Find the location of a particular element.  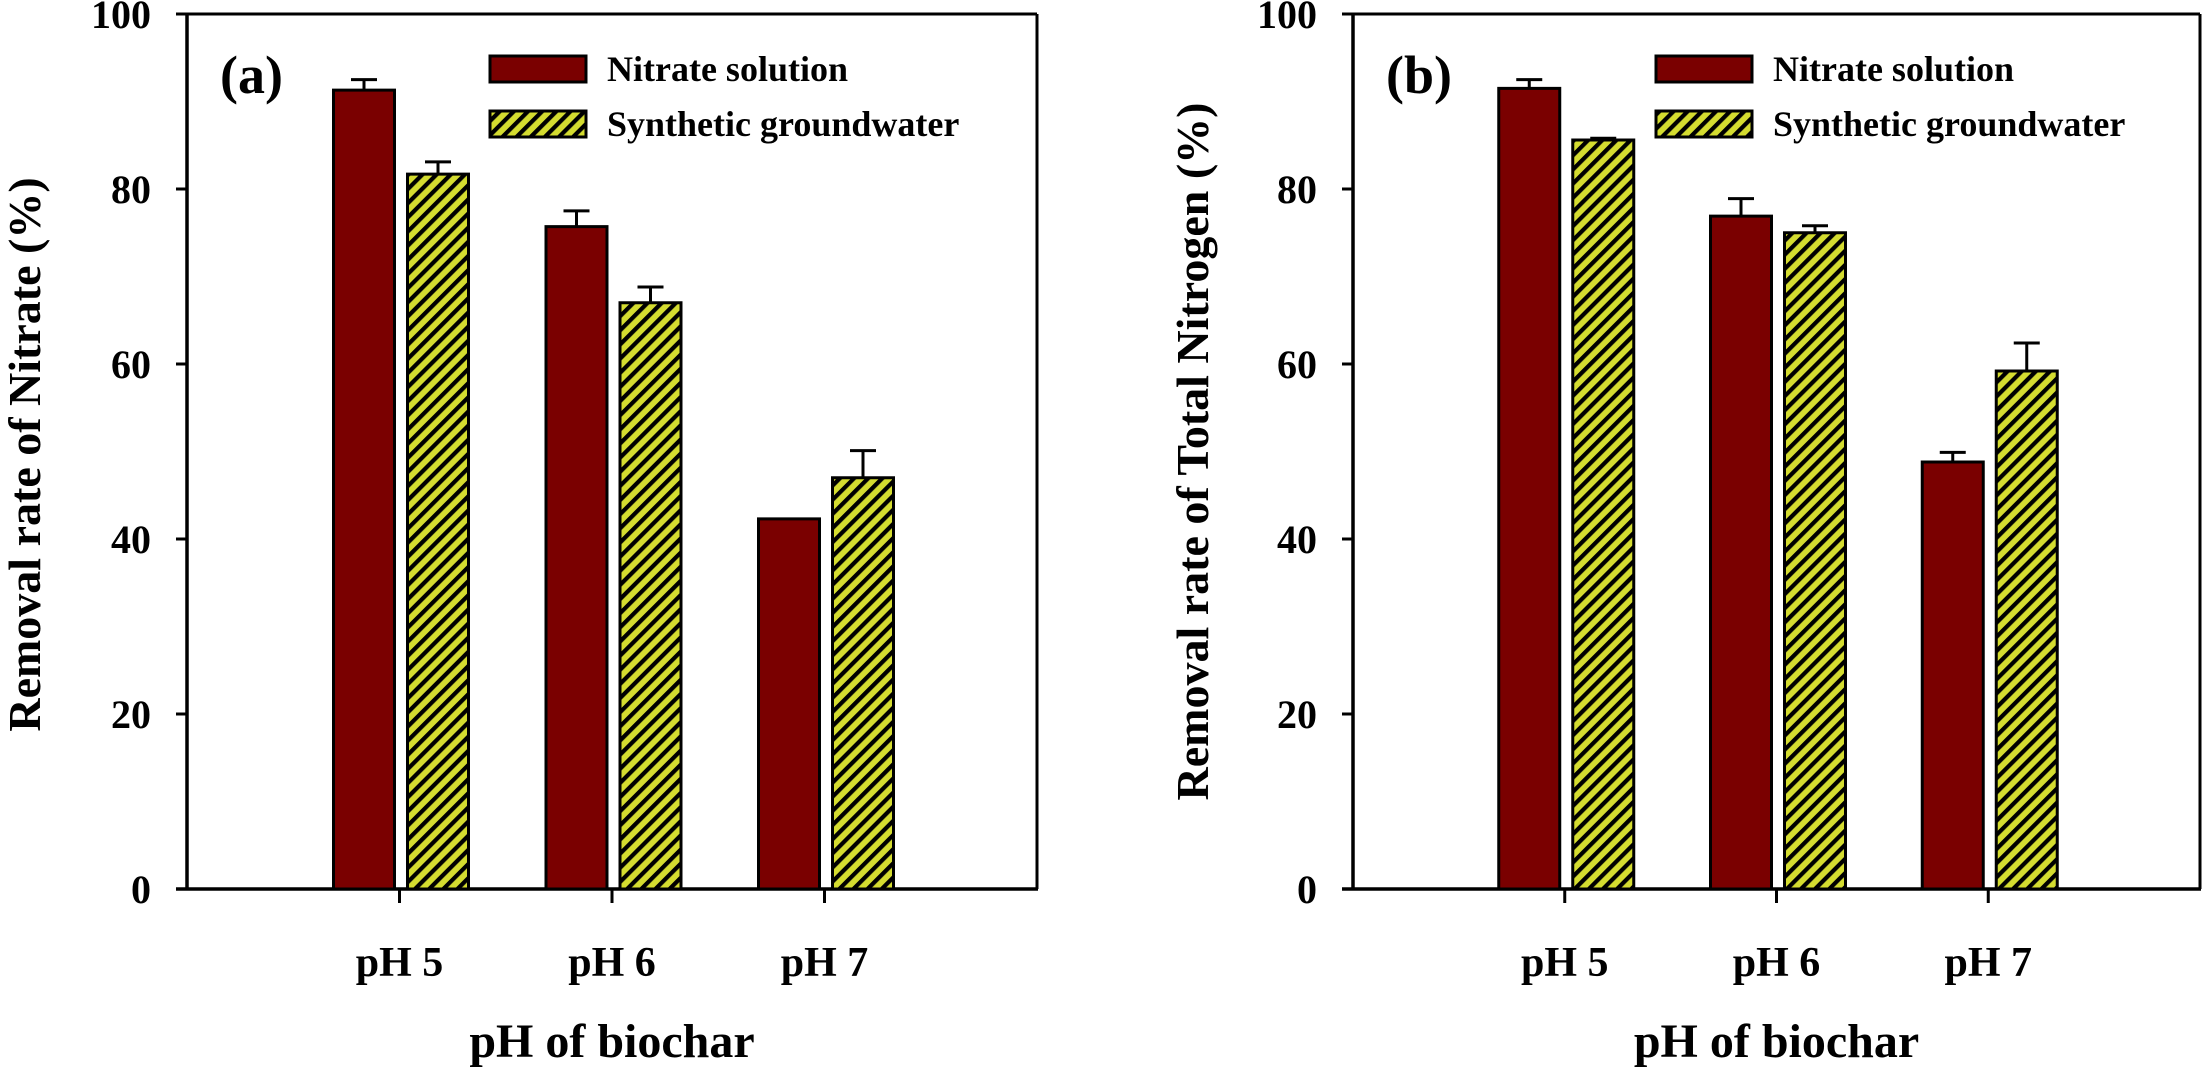

panel-label: (b) is located at coordinates (1419, 75).